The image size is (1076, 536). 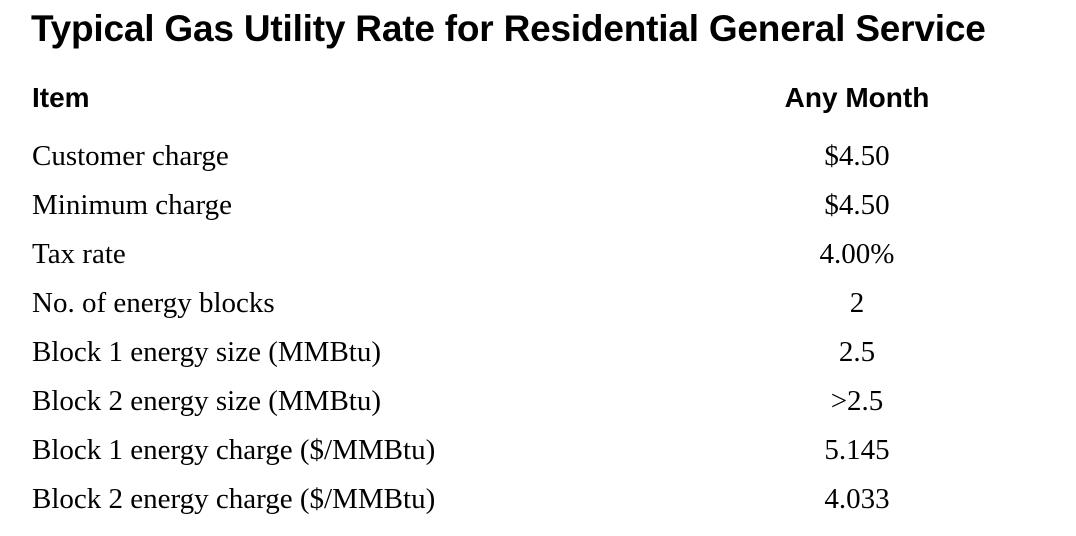 I want to click on table-row: No. of energy blocks 2, so click(x=538, y=307).